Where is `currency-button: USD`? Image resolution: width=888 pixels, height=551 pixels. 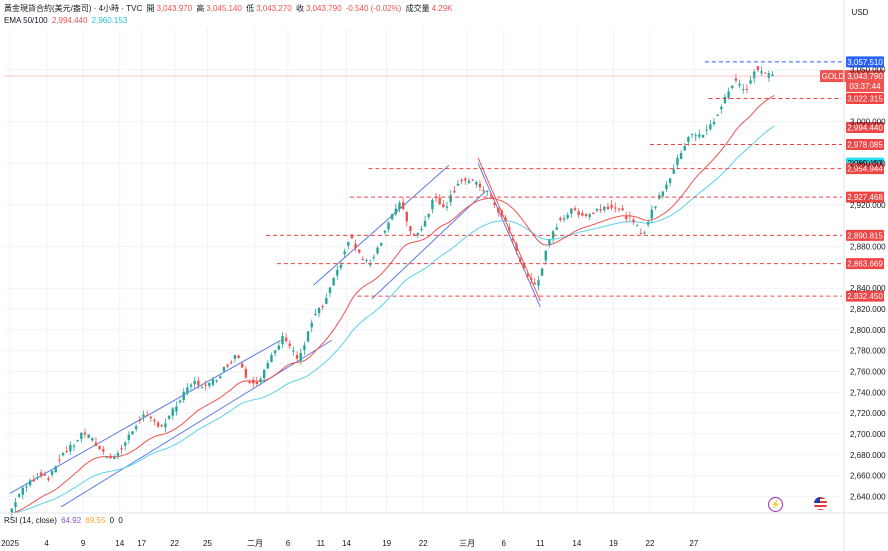 currency-button: USD is located at coordinates (860, 12).